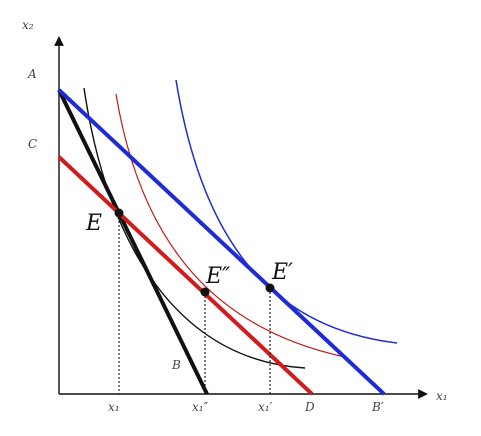 This screenshot has width=481, height=436. What do you see at coordinates (265, 407) in the screenshot?
I see `x-tick-x1-prime: x₁′` at bounding box center [265, 407].